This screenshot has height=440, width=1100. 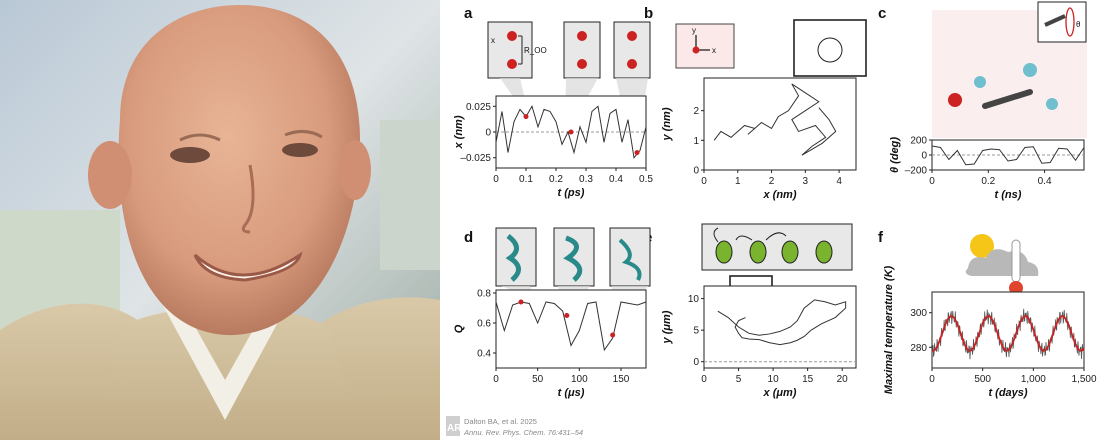 What do you see at coordinates (738, 181) in the screenshot?
I see `x-tick-label: 1` at bounding box center [738, 181].